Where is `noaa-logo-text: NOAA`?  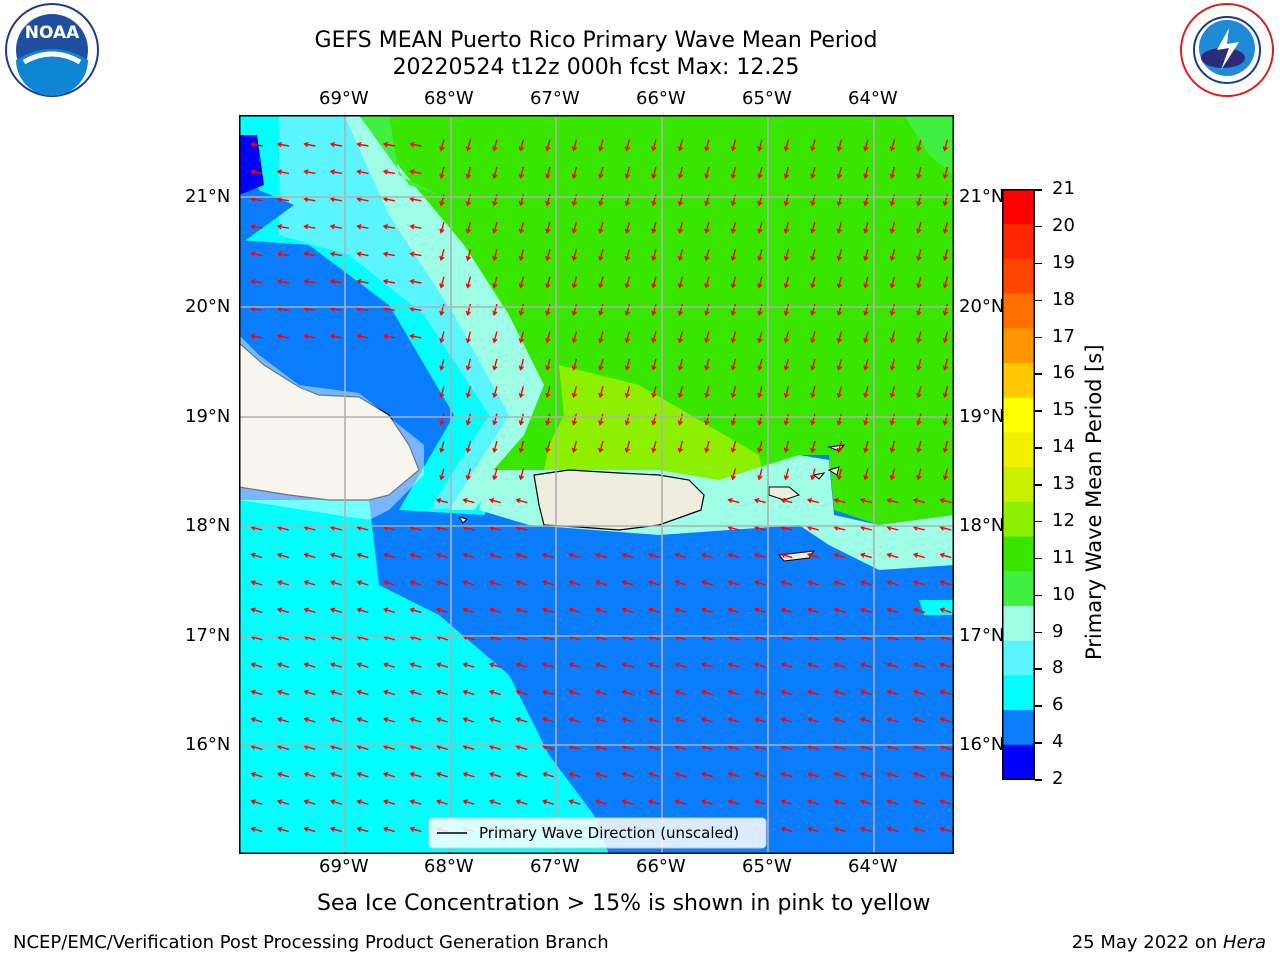
noaa-logo-text: NOAA is located at coordinates (52, 33).